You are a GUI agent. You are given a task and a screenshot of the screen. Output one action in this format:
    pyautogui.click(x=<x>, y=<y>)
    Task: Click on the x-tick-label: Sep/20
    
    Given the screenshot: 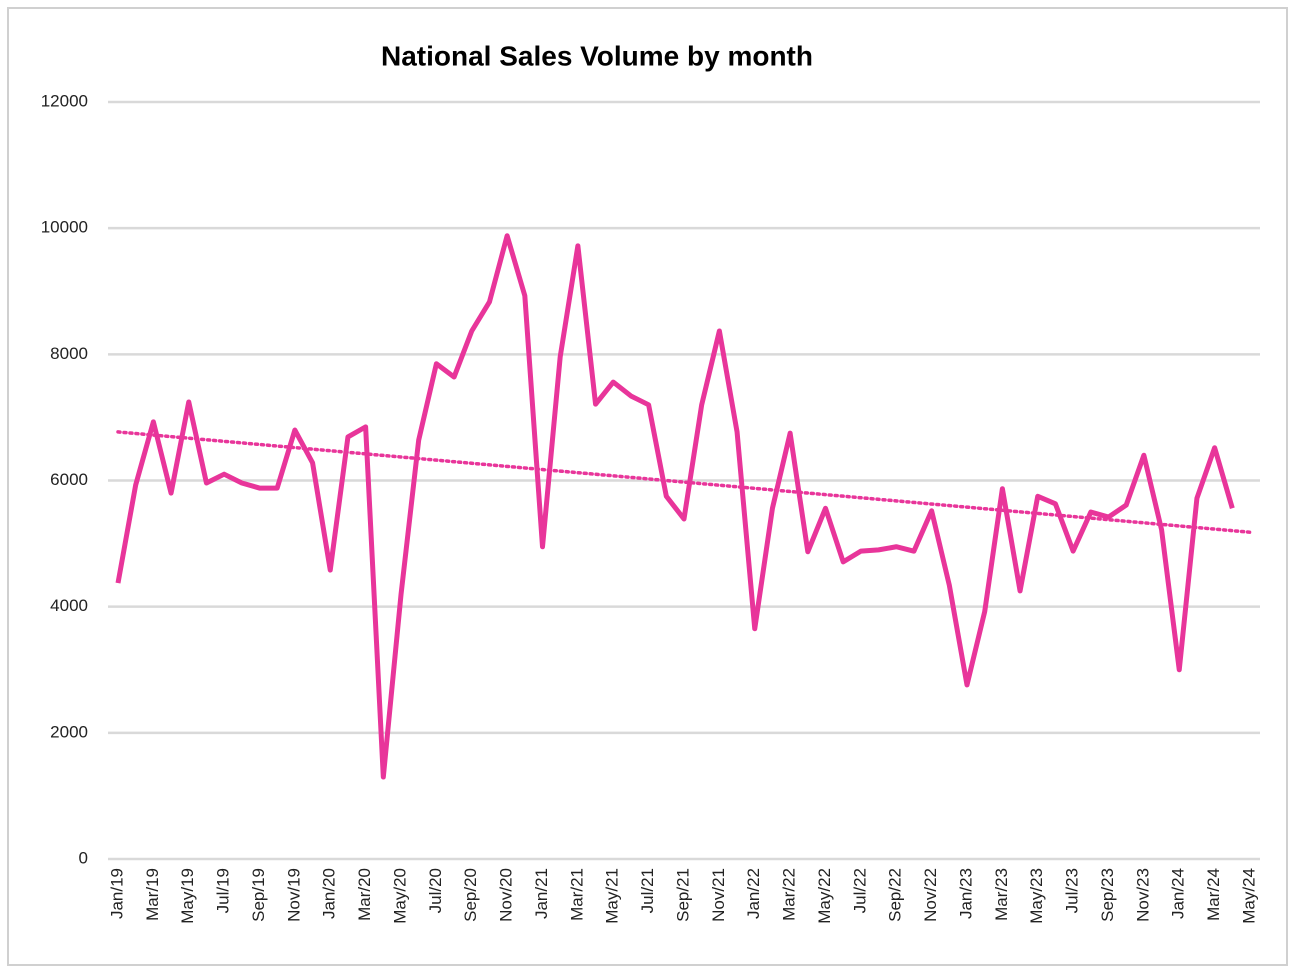 What is the action you would take?
    pyautogui.click(x=470, y=895)
    